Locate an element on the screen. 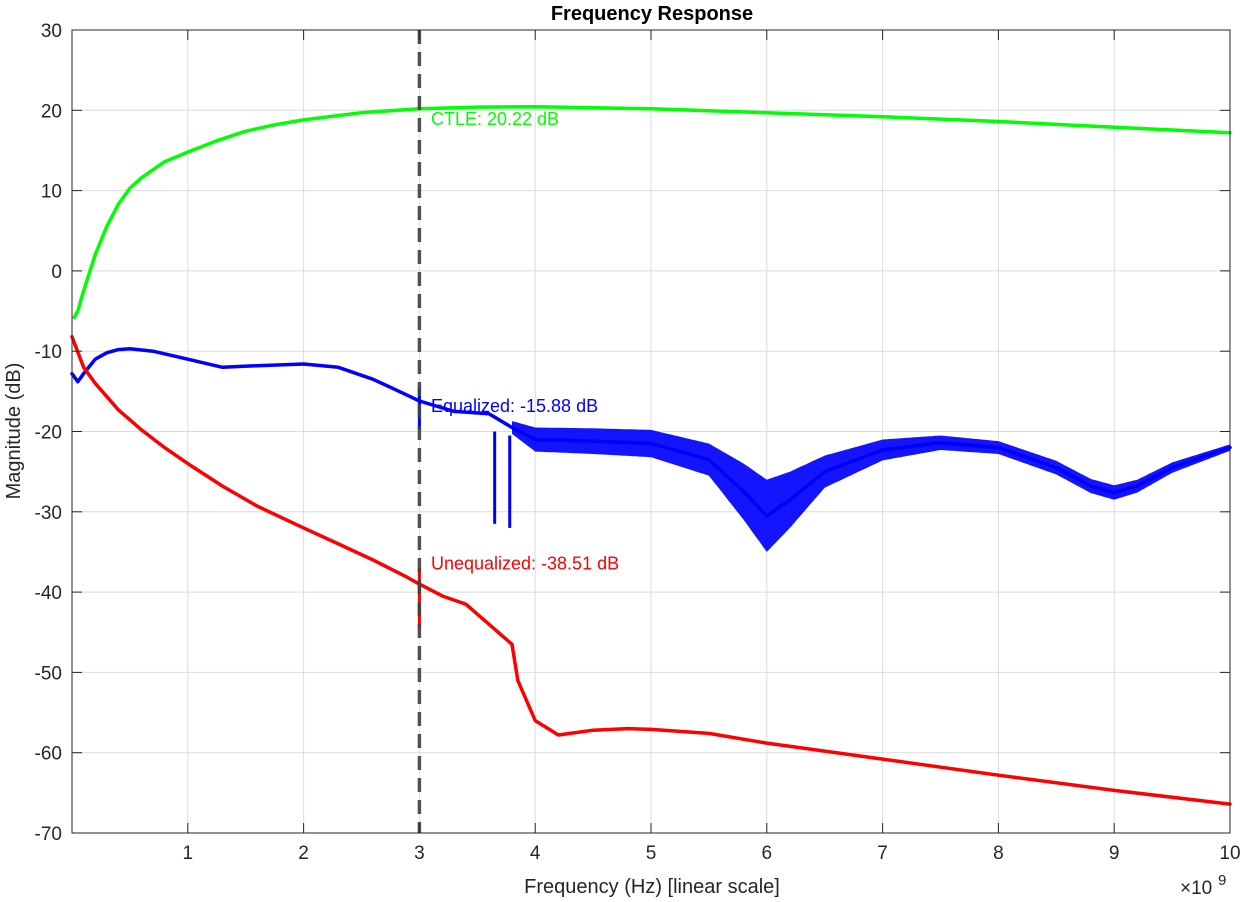 The image size is (1245, 902). x-tick-label: 9 is located at coordinates (1114, 853).